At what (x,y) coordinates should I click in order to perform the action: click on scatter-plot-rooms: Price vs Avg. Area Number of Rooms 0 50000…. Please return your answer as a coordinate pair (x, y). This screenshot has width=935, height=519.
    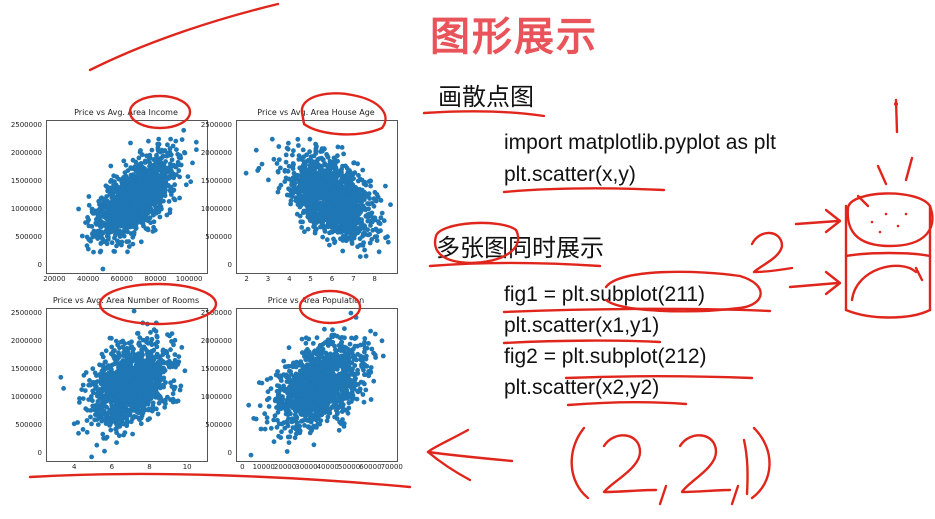
    Looking at the image, I should click on (108, 389).